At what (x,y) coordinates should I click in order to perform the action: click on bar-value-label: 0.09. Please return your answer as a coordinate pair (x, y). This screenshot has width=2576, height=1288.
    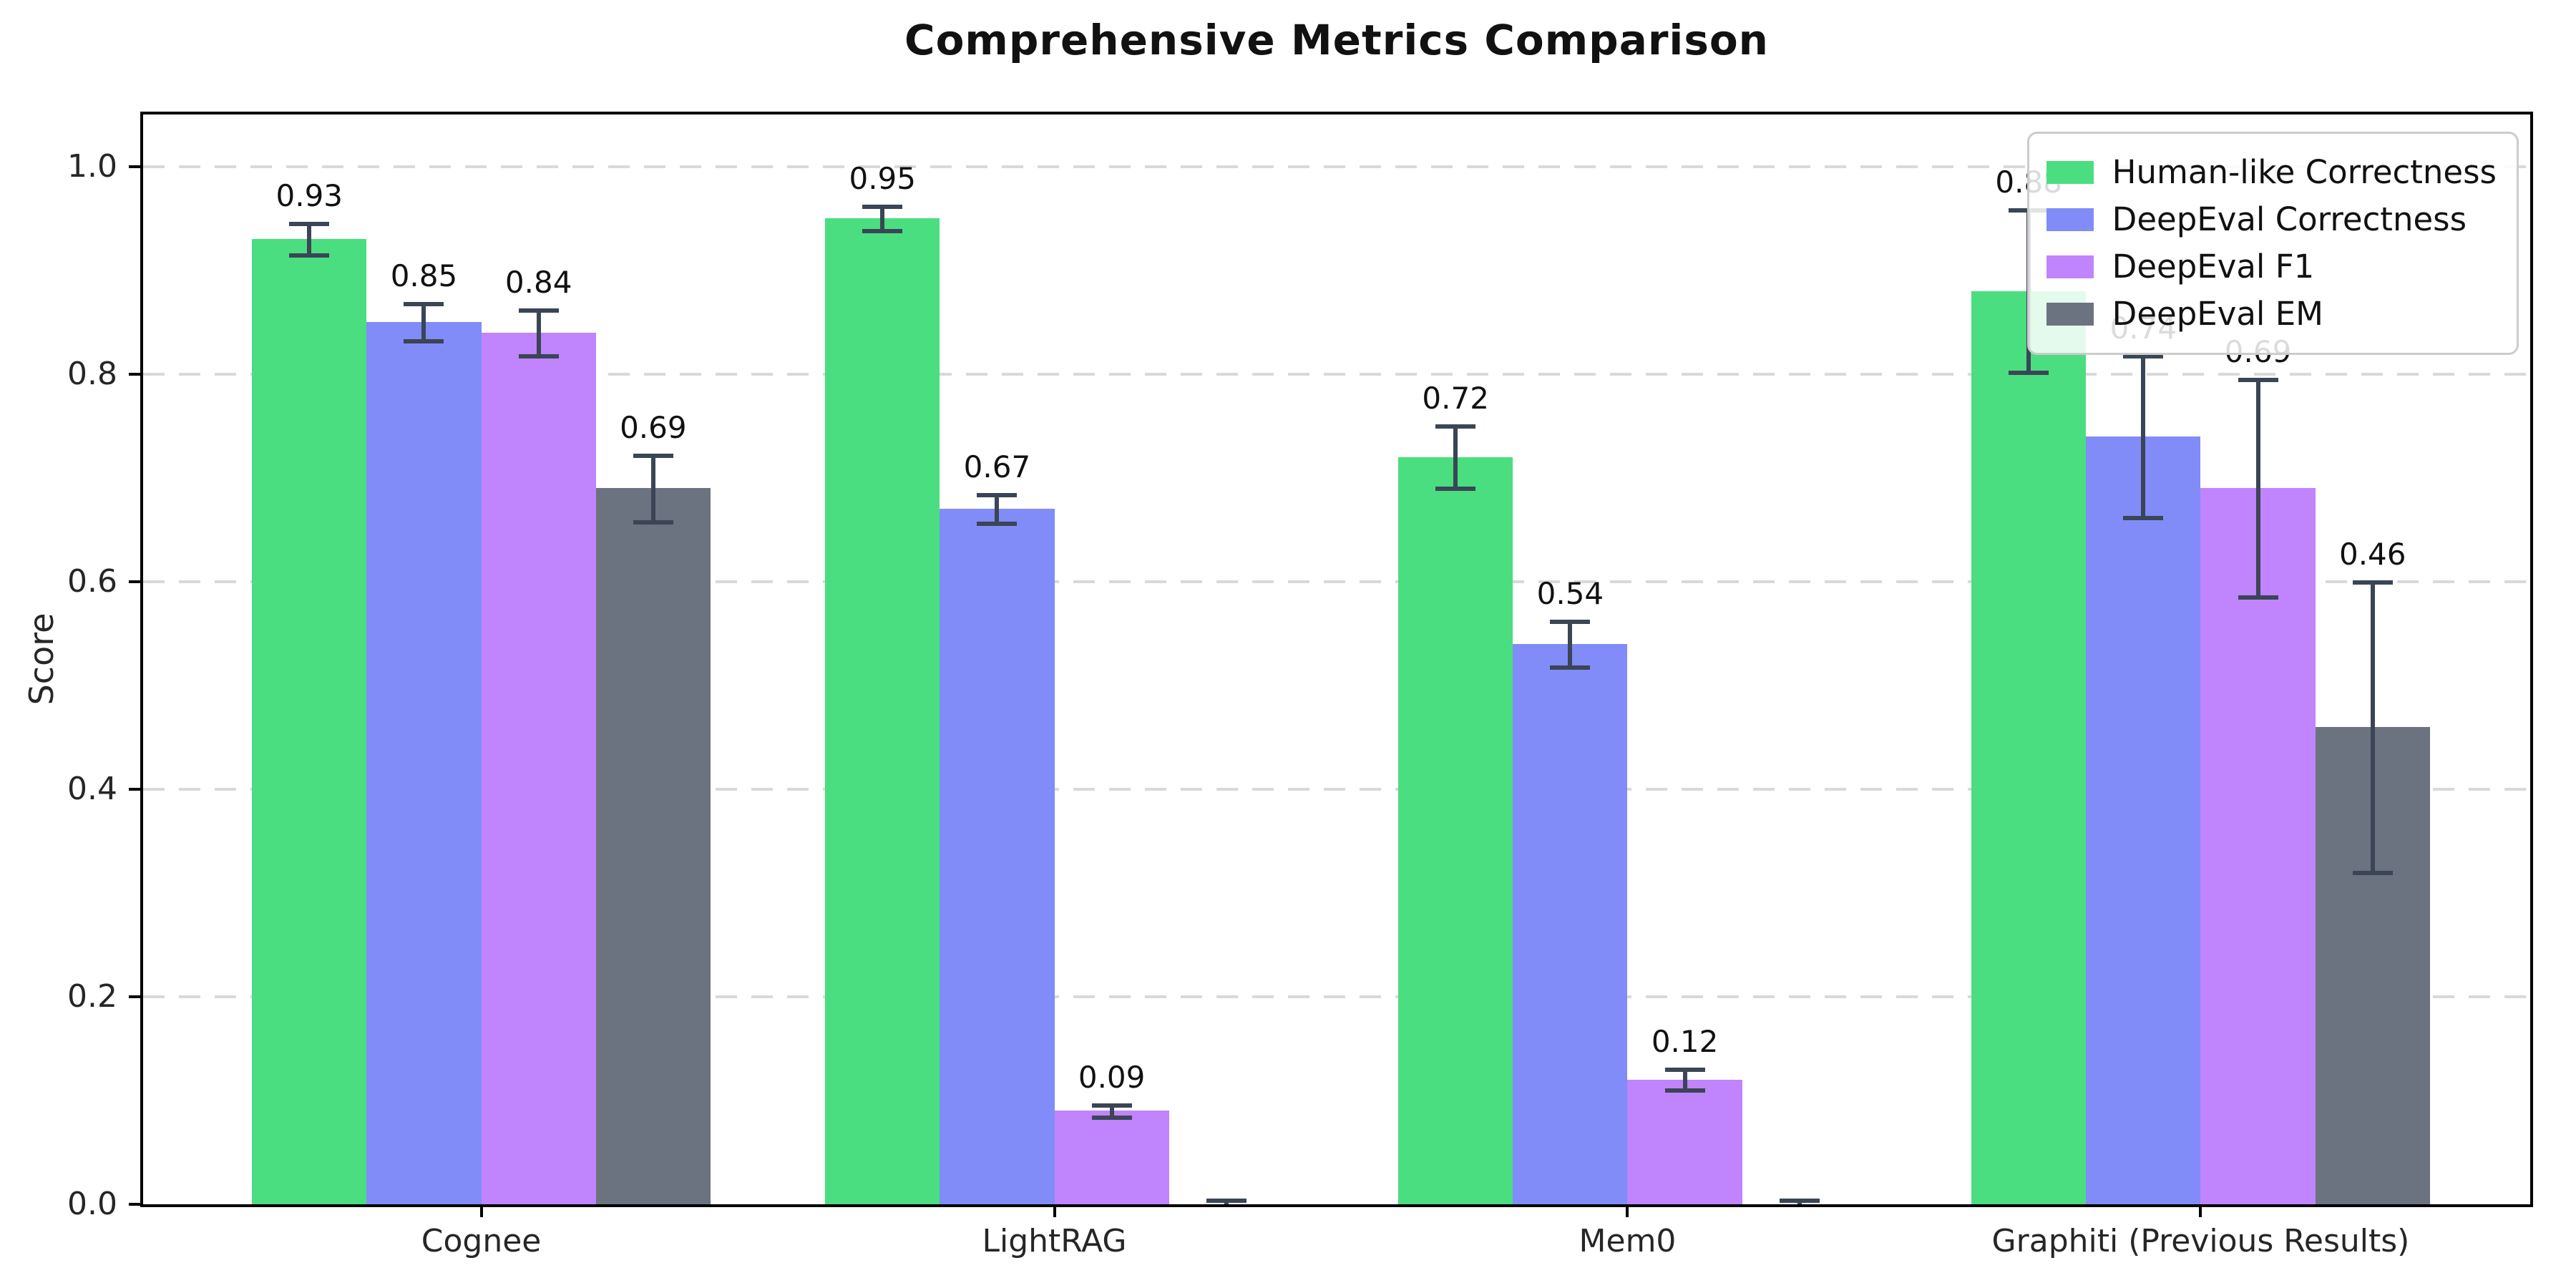
    Looking at the image, I should click on (1112, 1077).